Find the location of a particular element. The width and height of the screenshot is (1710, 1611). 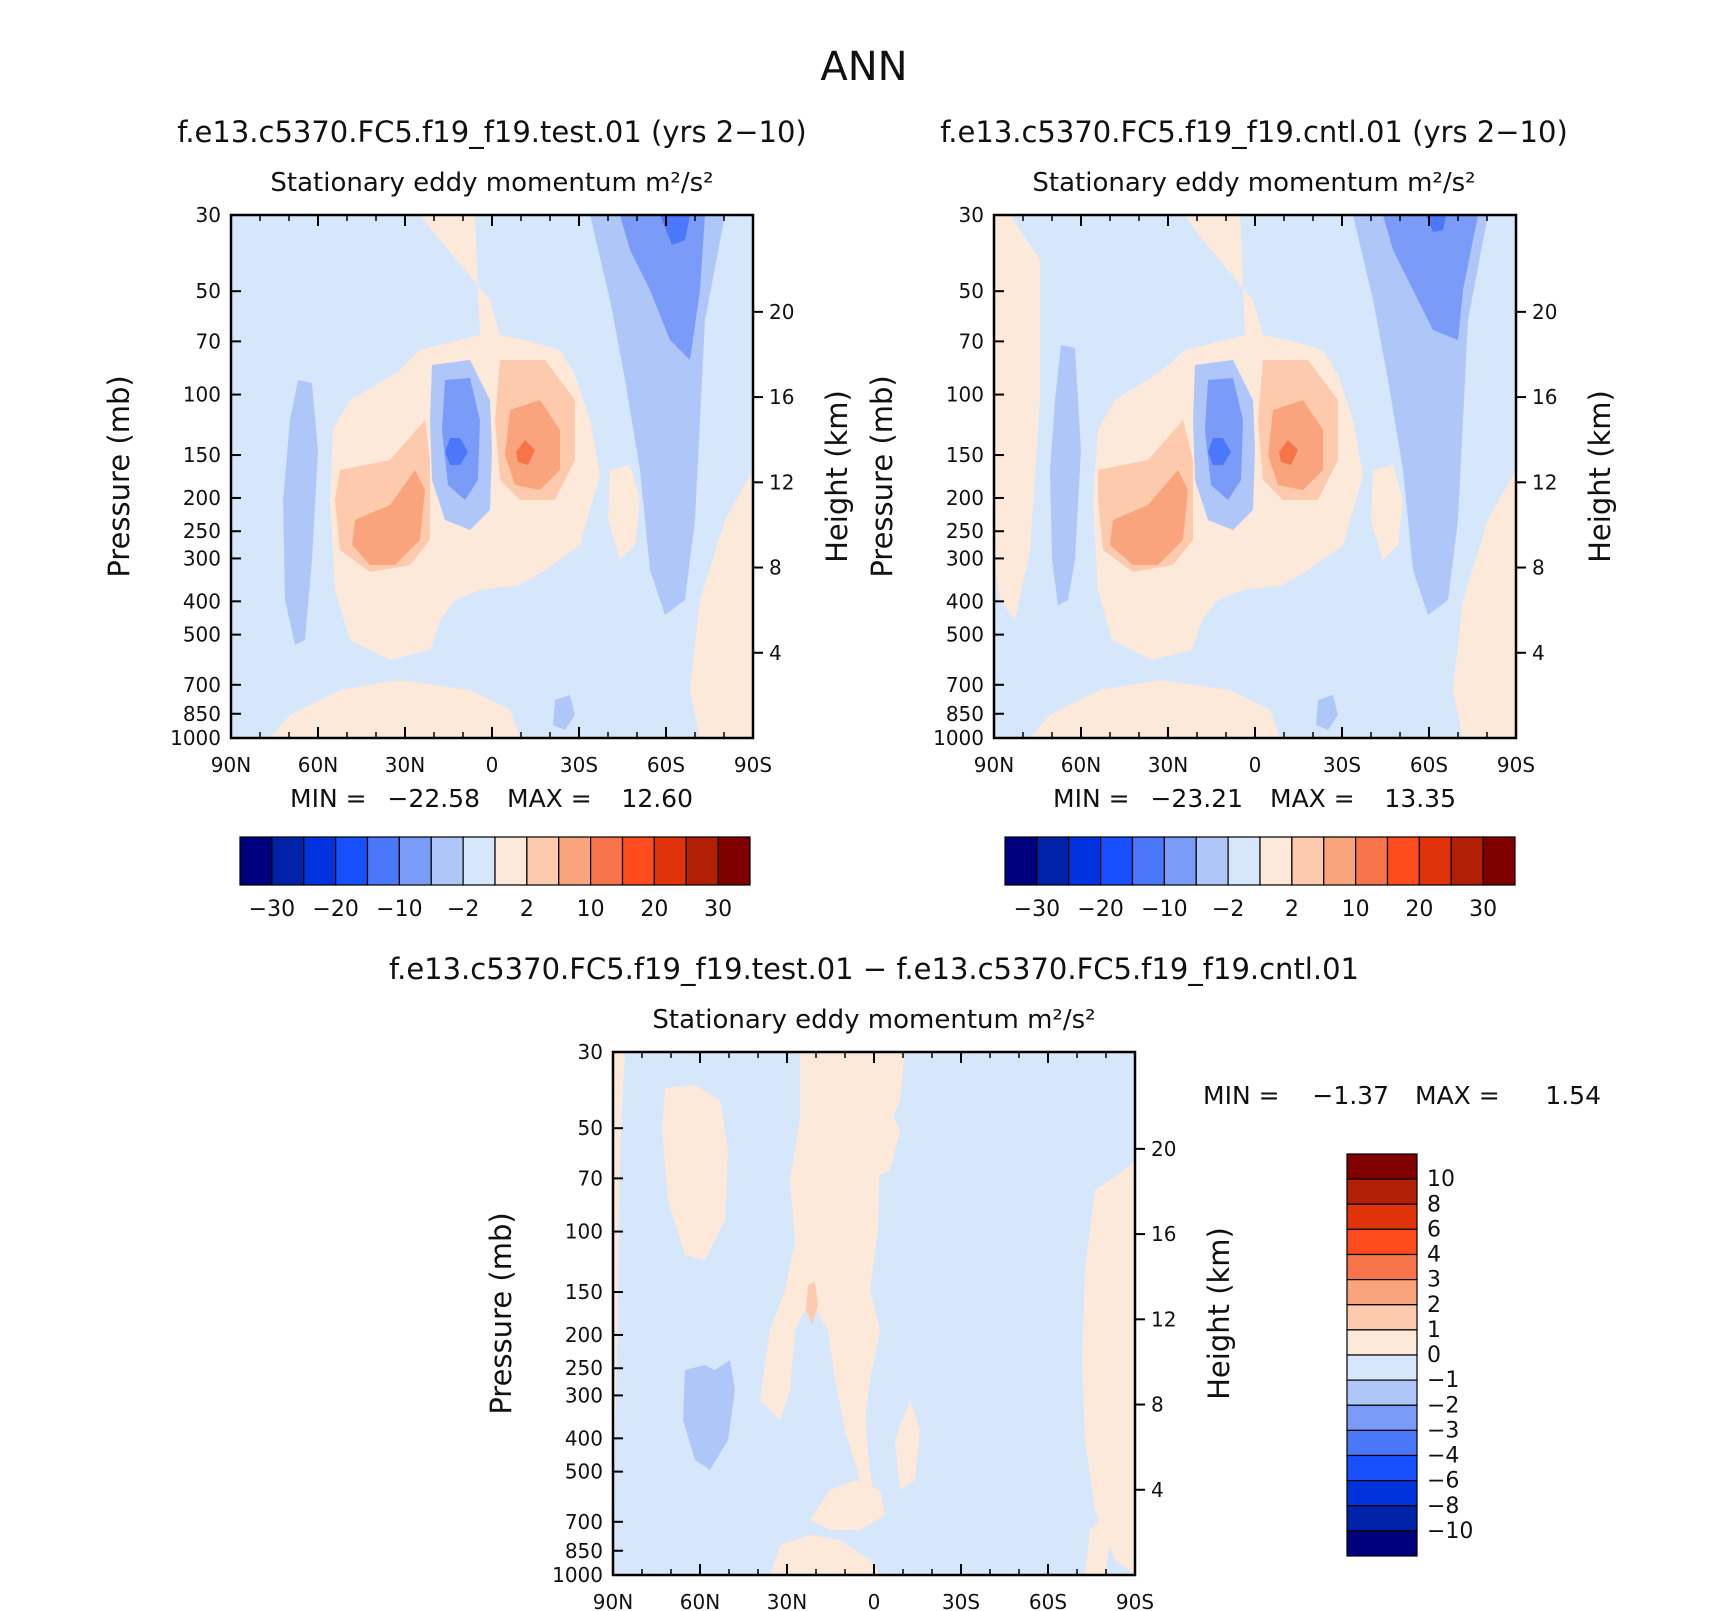

panel-diff-y-tick-label: 150 is located at coordinates (584, 1292).